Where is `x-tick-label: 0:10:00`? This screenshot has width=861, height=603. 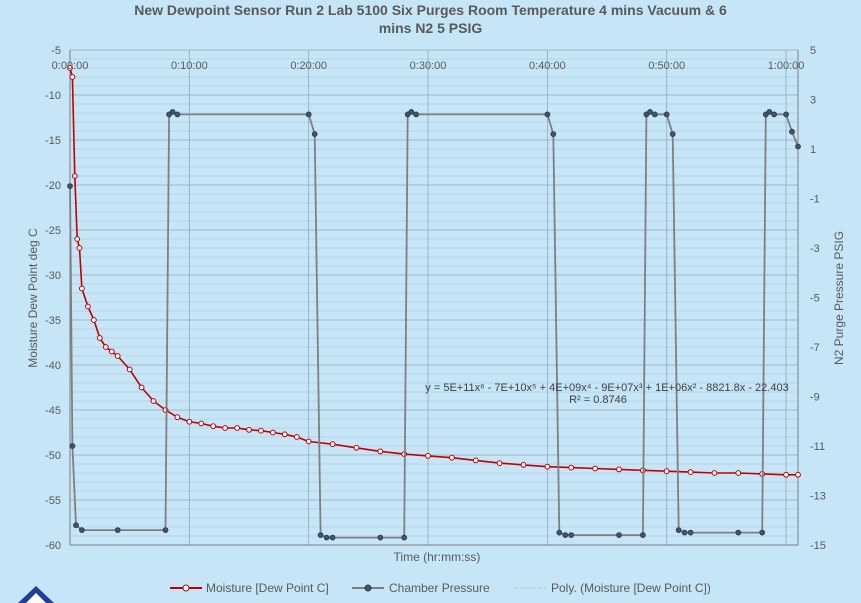 x-tick-label: 0:10:00 is located at coordinates (189, 66).